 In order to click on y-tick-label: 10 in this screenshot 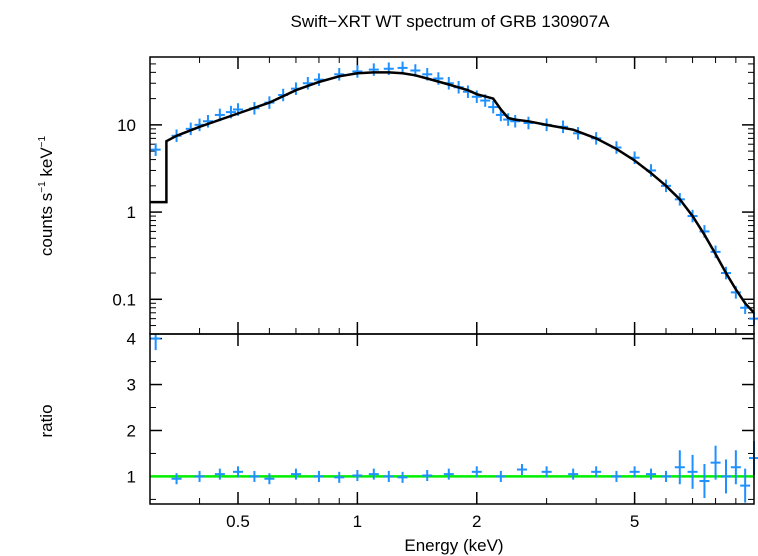, I will do `click(126, 125)`.